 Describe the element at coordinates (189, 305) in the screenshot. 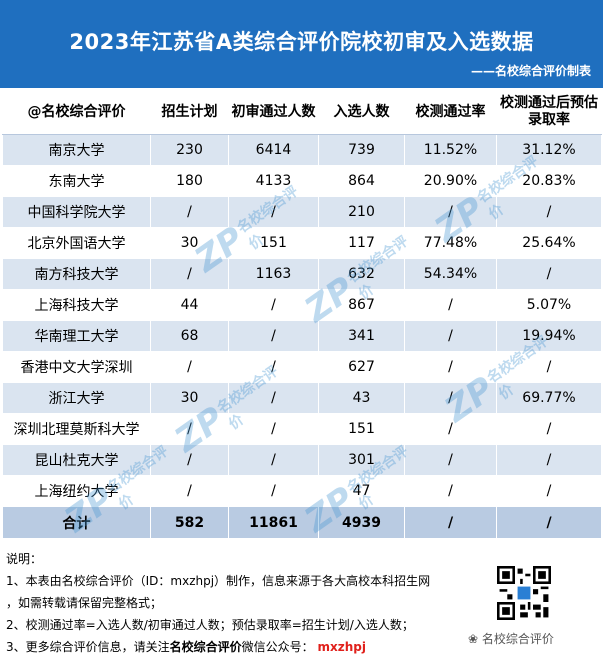

I see `data-cell: 44` at that location.